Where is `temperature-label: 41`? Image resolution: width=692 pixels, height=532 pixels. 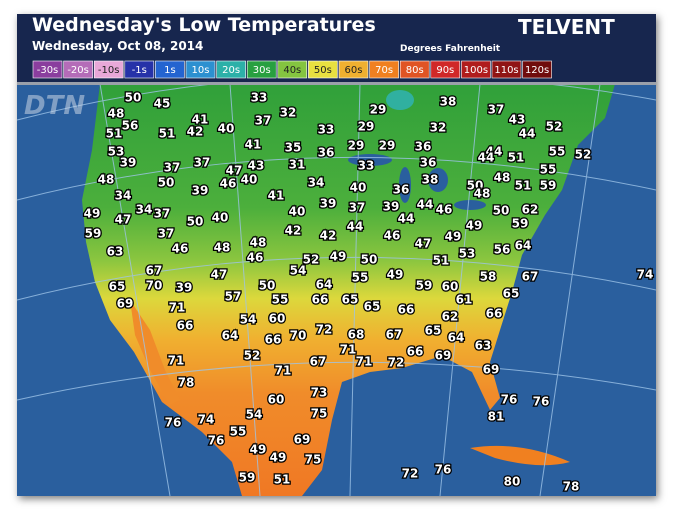 temperature-label: 41 is located at coordinates (200, 120).